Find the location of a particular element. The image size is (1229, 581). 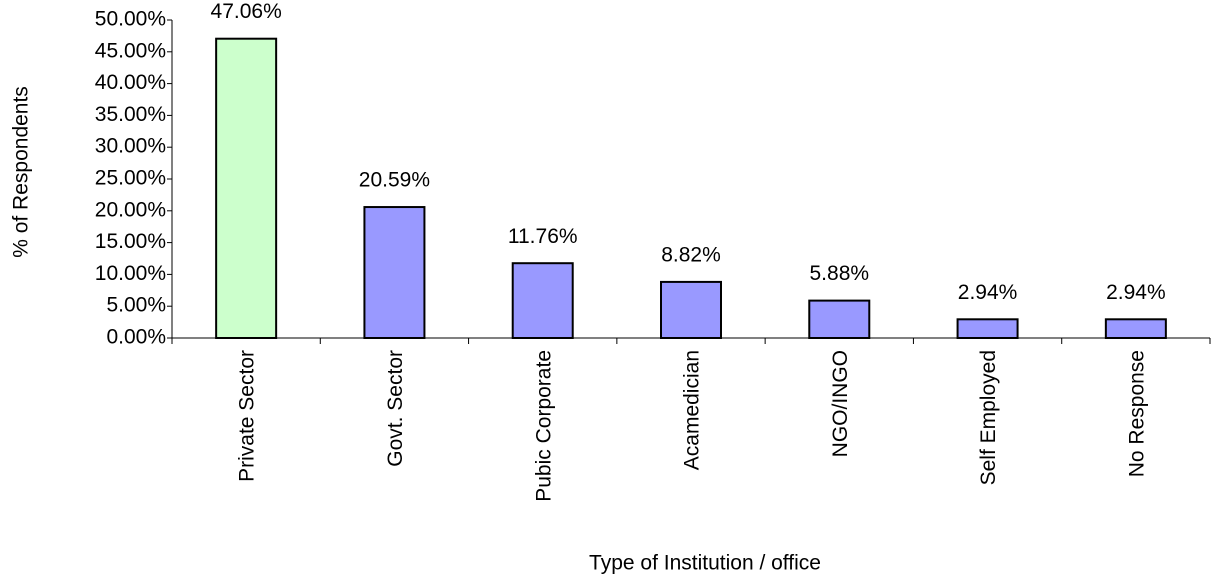

y-tick-label: 25.00% is located at coordinates (130, 178).